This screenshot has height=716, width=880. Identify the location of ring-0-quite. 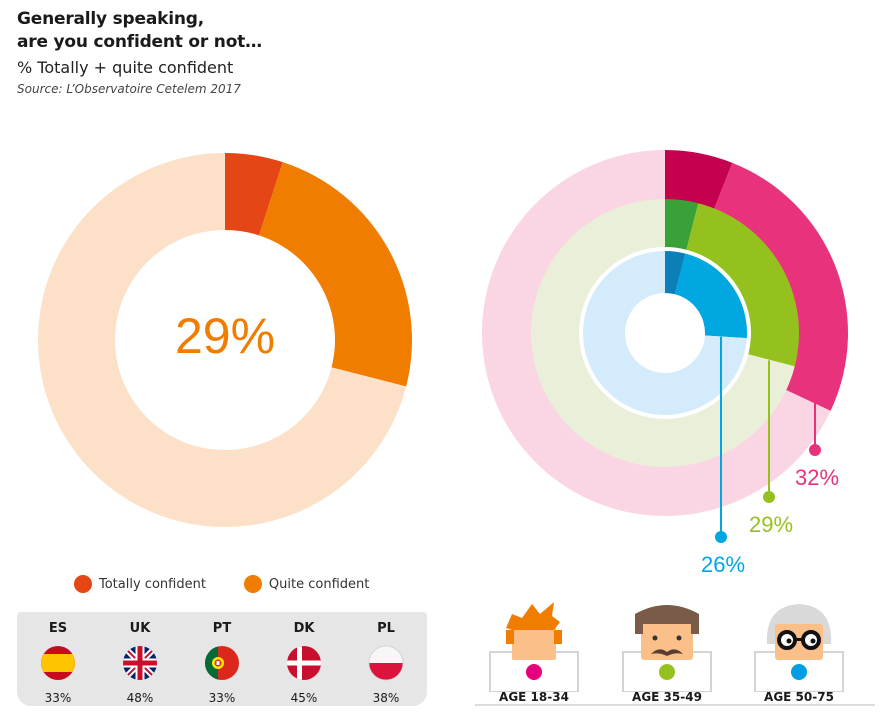
(780, 286).